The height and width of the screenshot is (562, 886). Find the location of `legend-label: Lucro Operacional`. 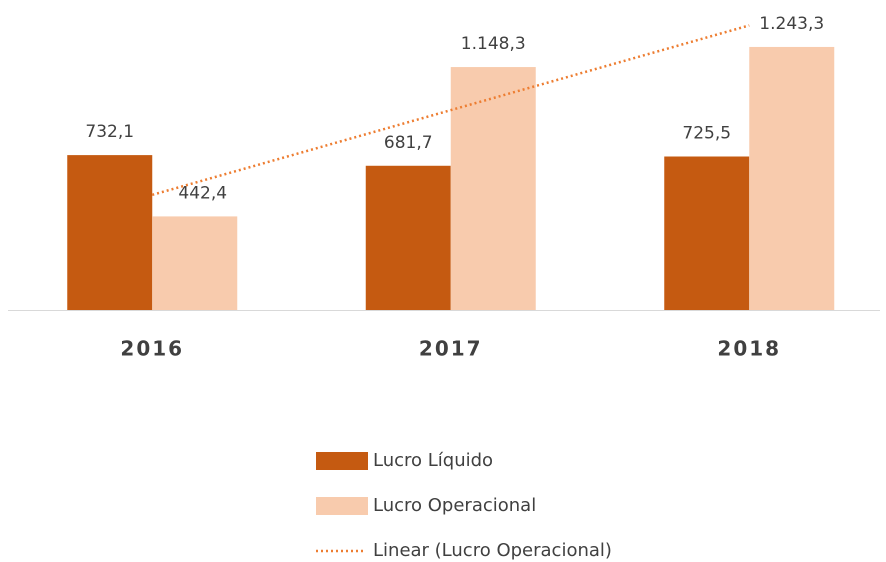

legend-label: Lucro Operacional is located at coordinates (454, 505).